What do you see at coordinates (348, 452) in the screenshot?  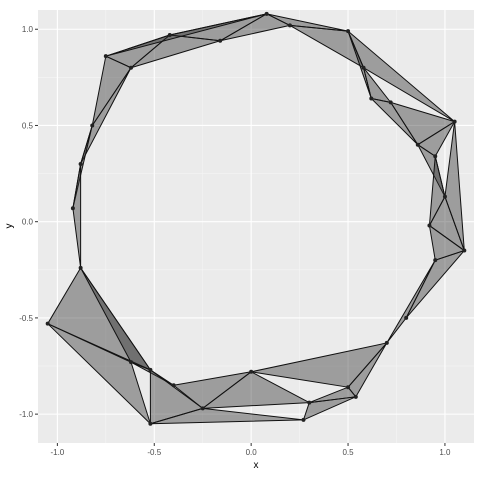 I see `x-tick-label: 0.5` at bounding box center [348, 452].